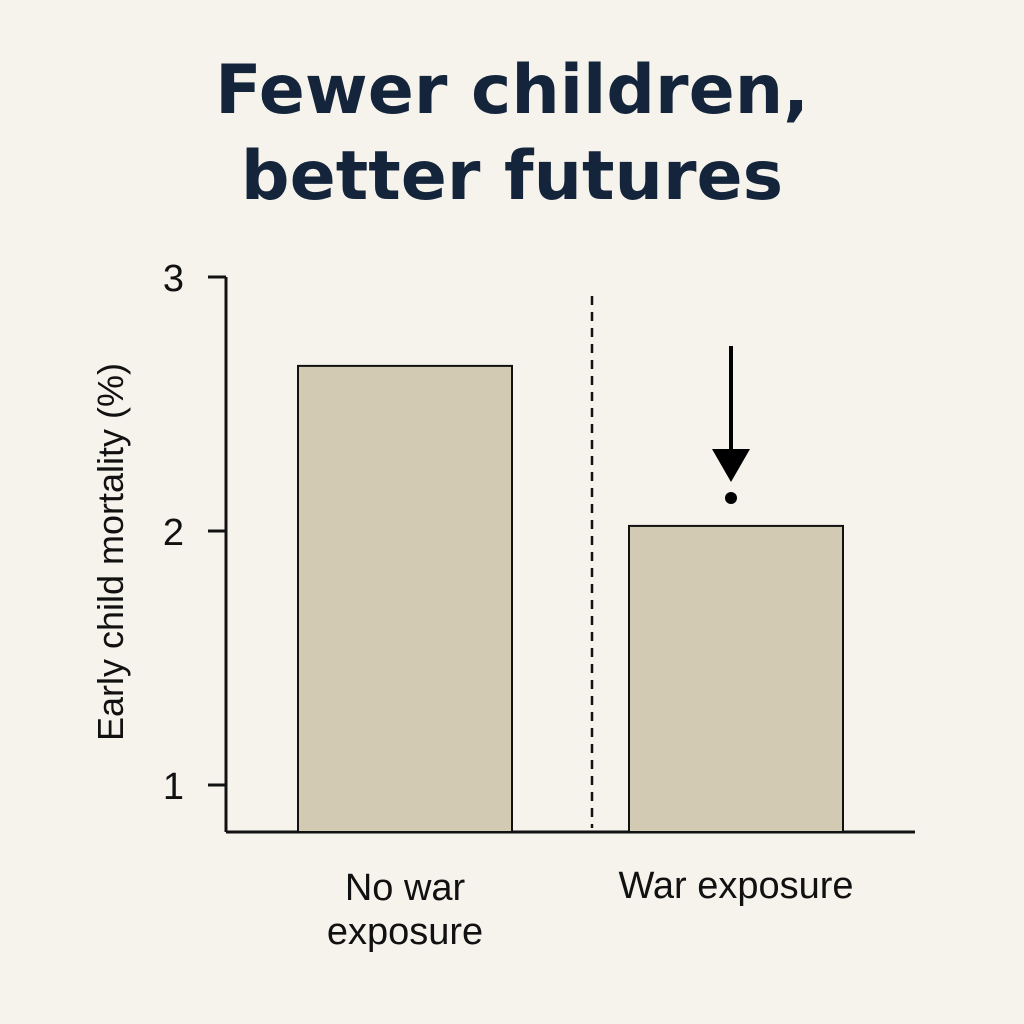 This screenshot has height=1024, width=1024. What do you see at coordinates (405, 888) in the screenshot?
I see `x-category-label: No war` at bounding box center [405, 888].